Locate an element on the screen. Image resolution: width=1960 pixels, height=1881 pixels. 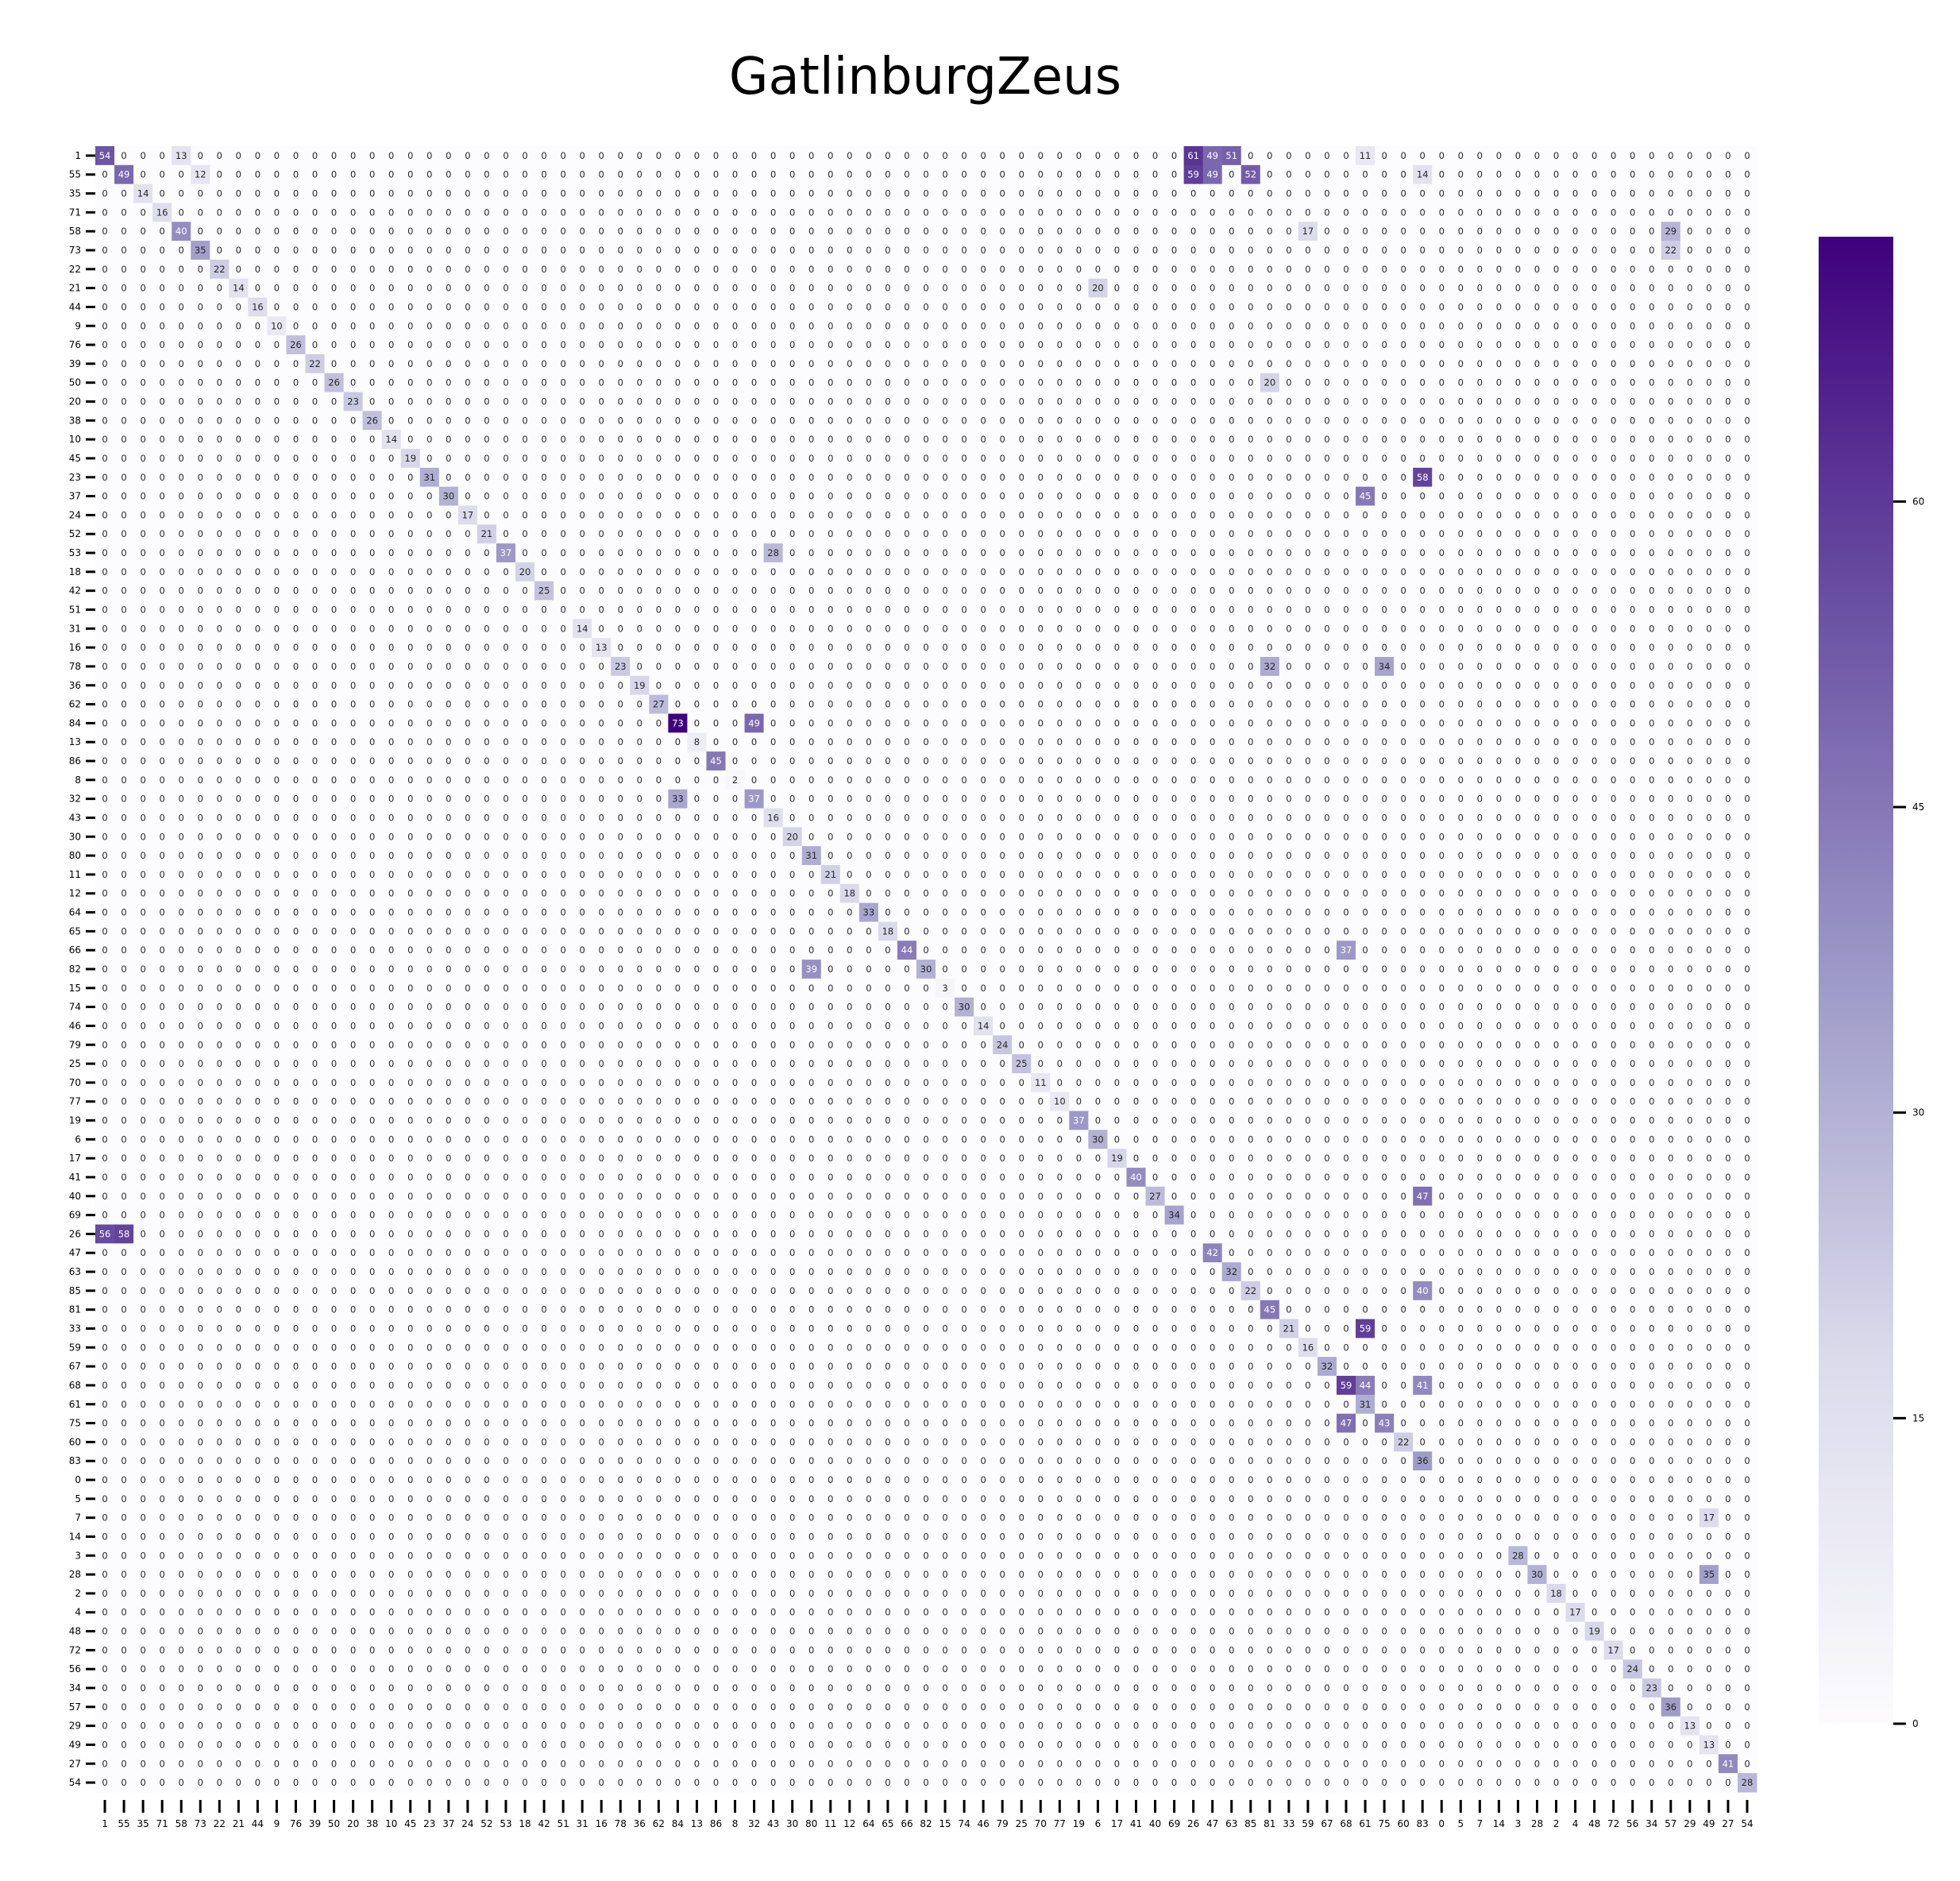
cell-value-label: 30 is located at coordinates (449, 497).